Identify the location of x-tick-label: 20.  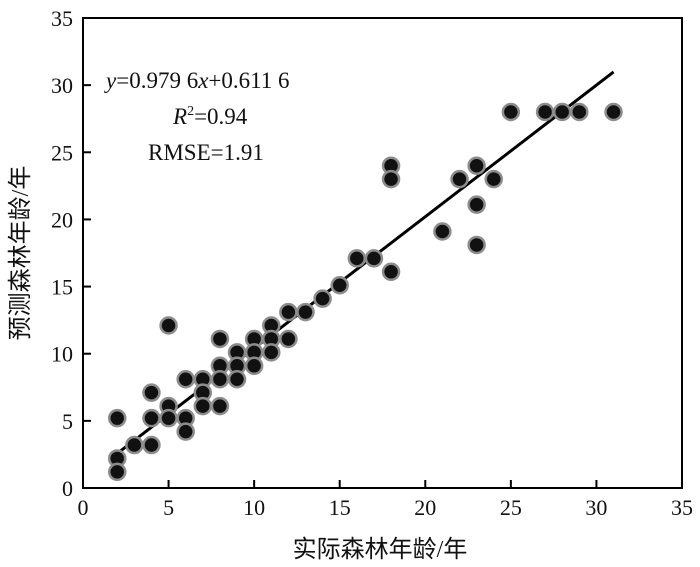
(425, 507).